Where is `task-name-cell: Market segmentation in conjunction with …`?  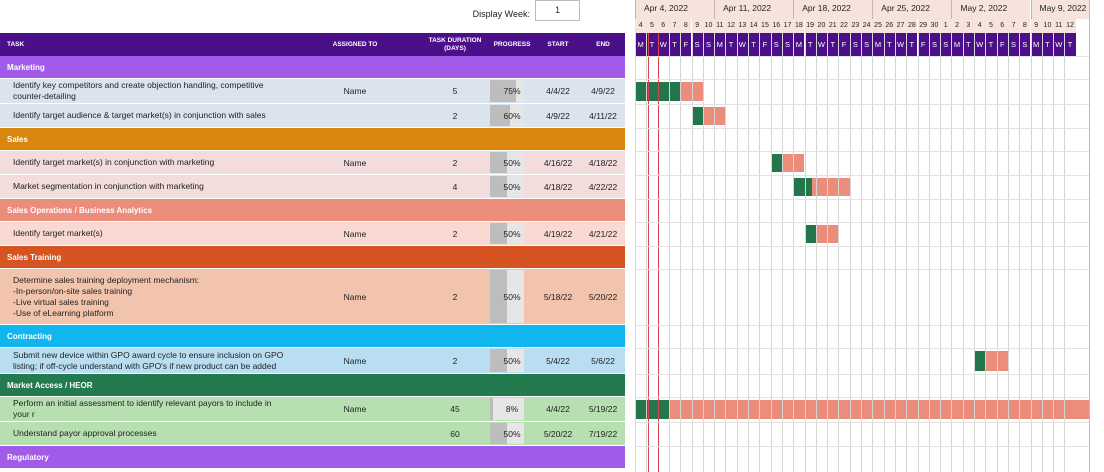
task-name-cell: Market segmentation in conjunction with … is located at coordinates (108, 186).